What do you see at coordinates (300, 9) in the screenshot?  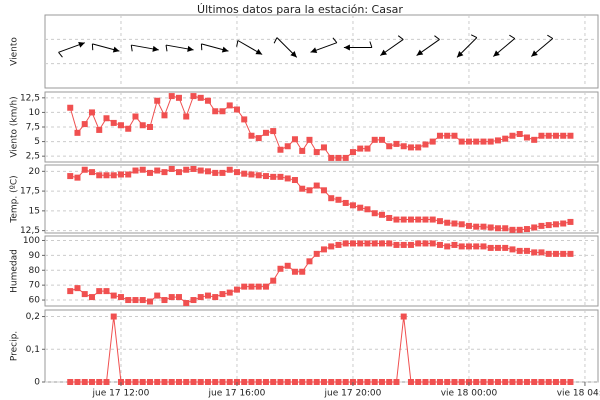 I see `chart-title: Últimos datos para la estación: Casar` at bounding box center [300, 9].